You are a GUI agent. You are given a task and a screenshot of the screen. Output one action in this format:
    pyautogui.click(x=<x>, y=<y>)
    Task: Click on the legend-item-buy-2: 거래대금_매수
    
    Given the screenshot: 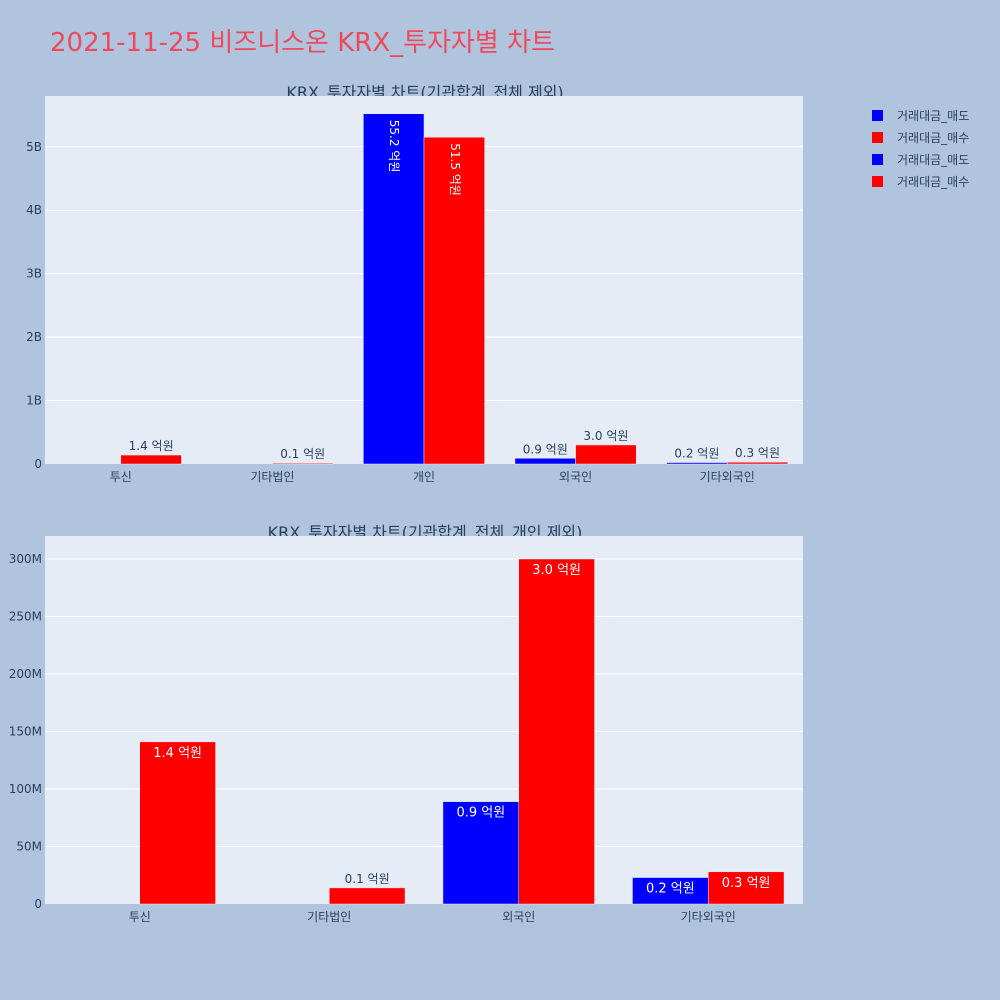 What is the action you would take?
    pyautogui.click(x=920, y=181)
    